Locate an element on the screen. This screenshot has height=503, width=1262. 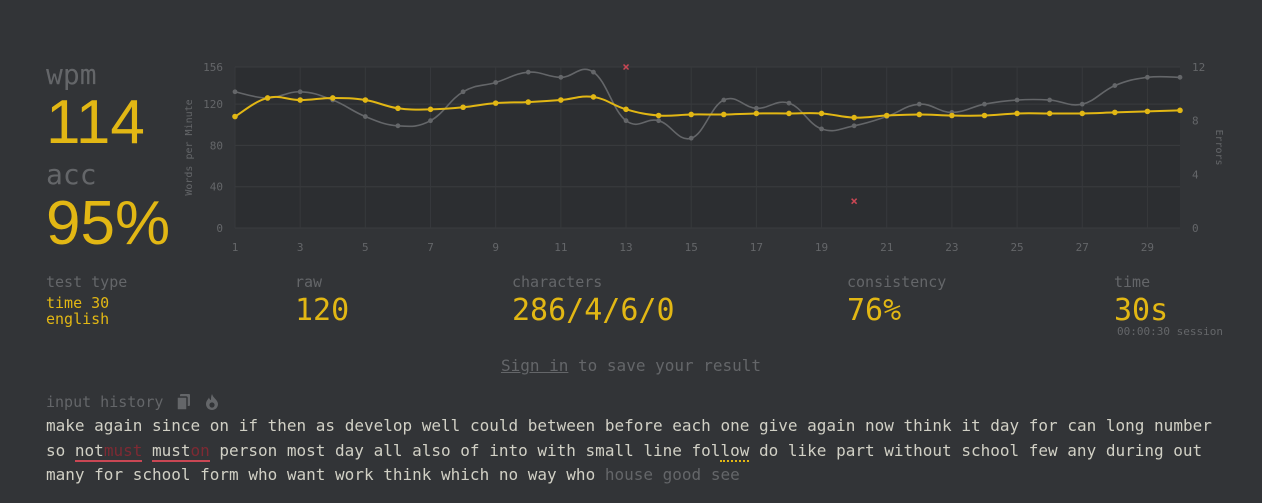
consistency-label: consistency is located at coordinates (897, 282).